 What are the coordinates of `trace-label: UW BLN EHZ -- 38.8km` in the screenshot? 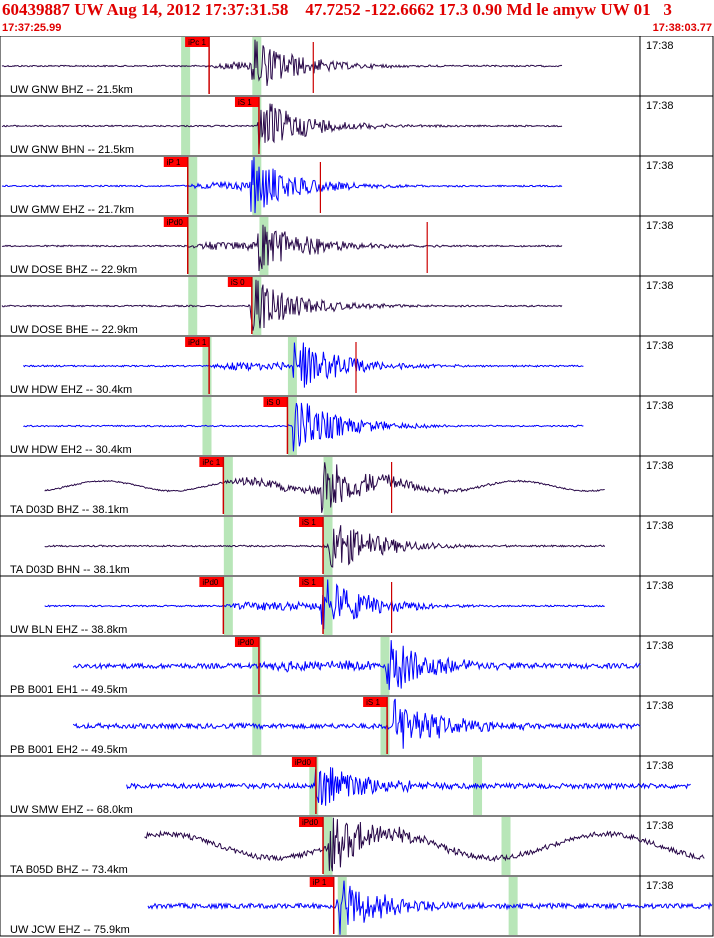 It's located at (68, 630).